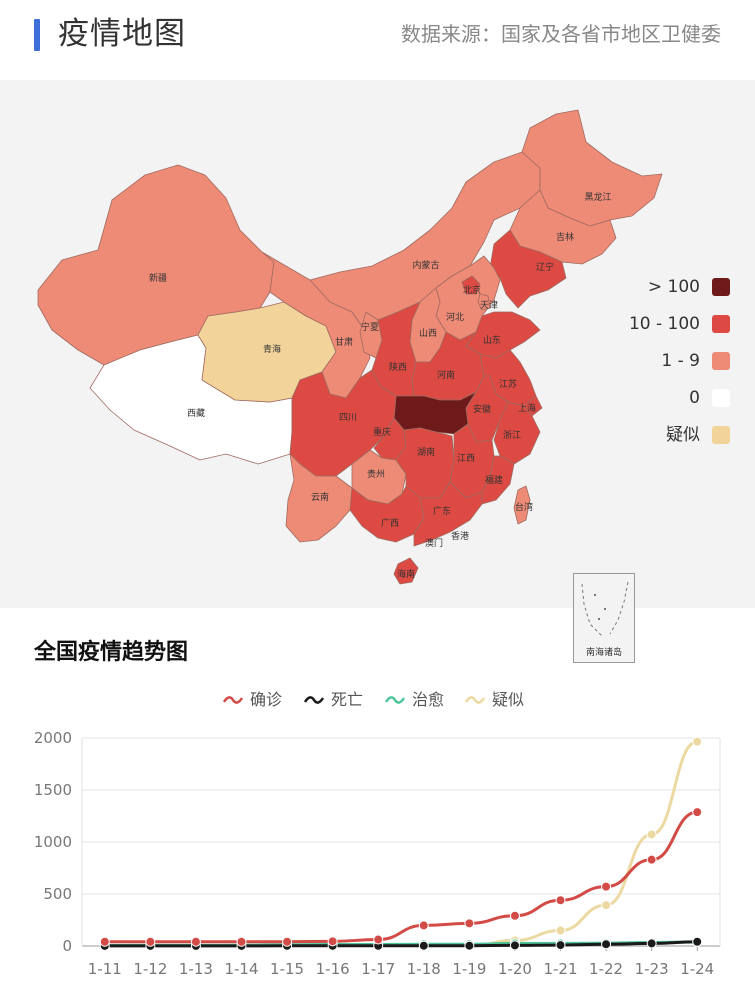 The width and height of the screenshot is (755, 1000). I want to click on legend-label: 1 - 9, so click(680, 361).